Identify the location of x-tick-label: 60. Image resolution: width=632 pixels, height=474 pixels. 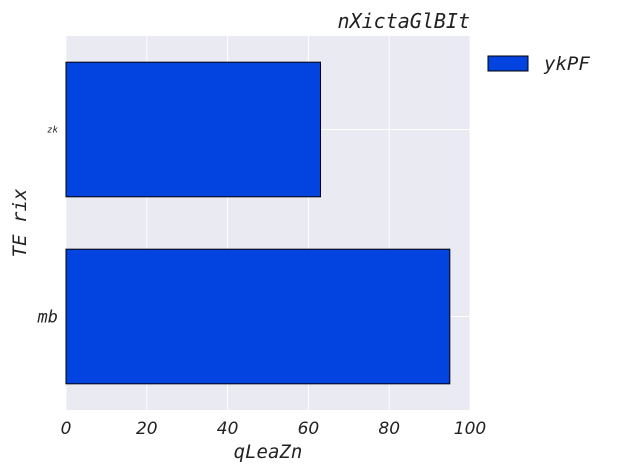
(309, 429).